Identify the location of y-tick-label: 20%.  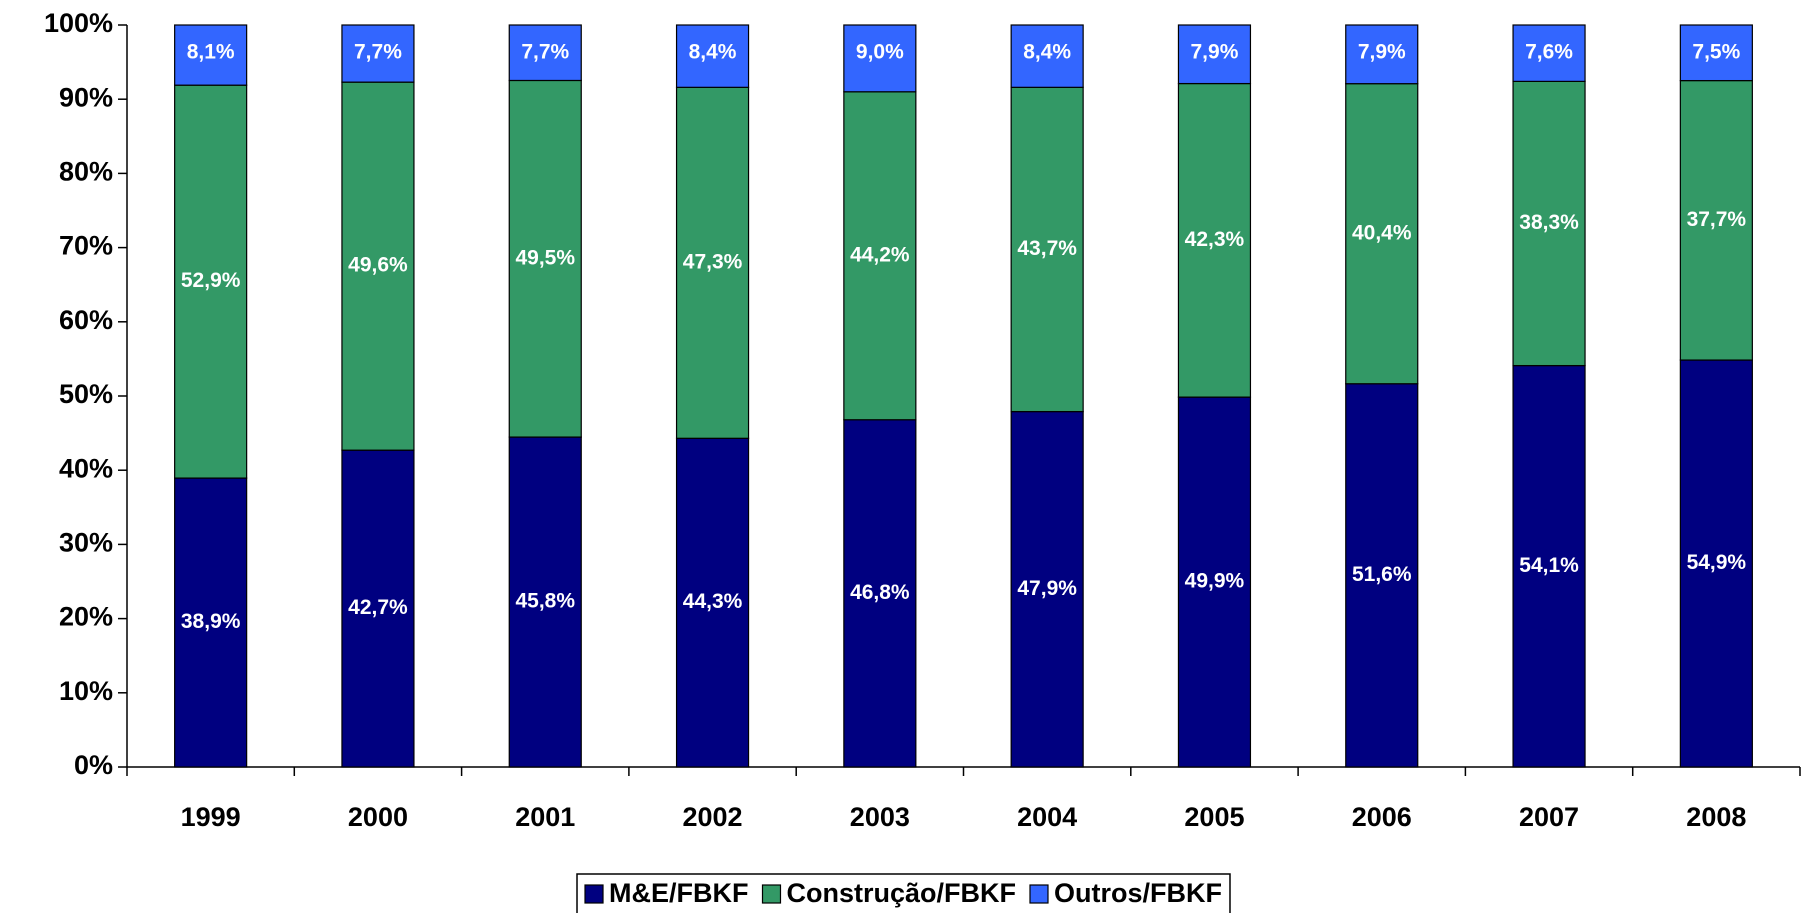
(86, 617).